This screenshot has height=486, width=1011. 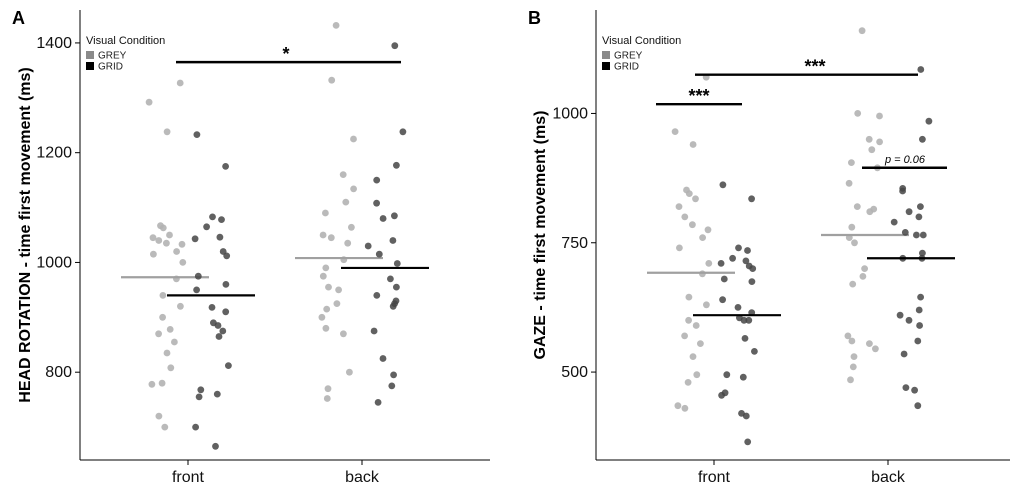 What do you see at coordinates (905, 160) in the screenshot?
I see `significance-label: p = 0.06` at bounding box center [905, 160].